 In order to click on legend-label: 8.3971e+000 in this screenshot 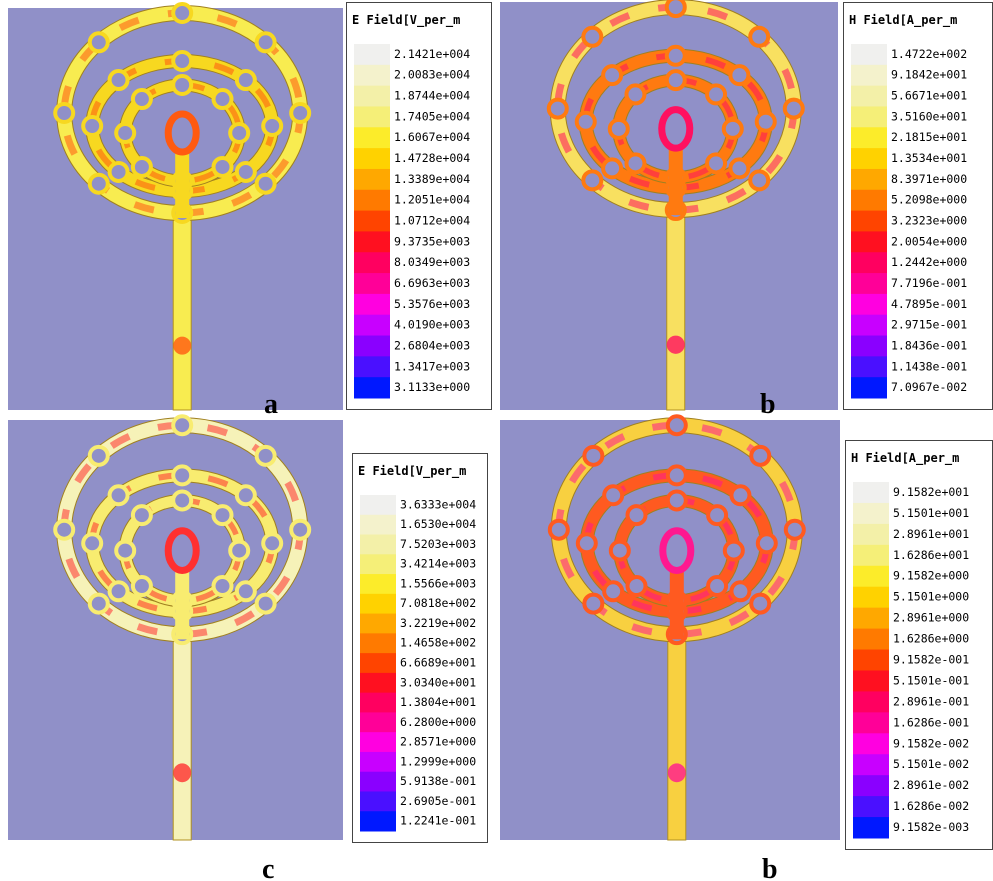, I will do `click(929, 179)`.